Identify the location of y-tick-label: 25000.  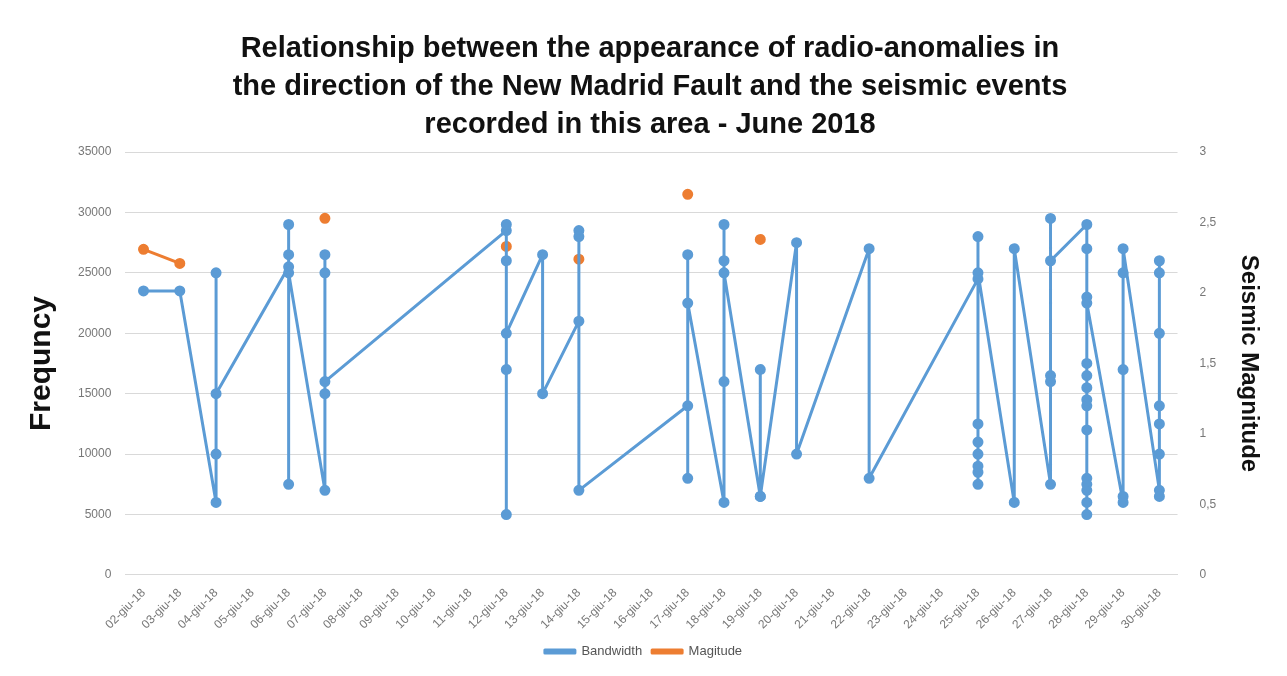
(94, 272).